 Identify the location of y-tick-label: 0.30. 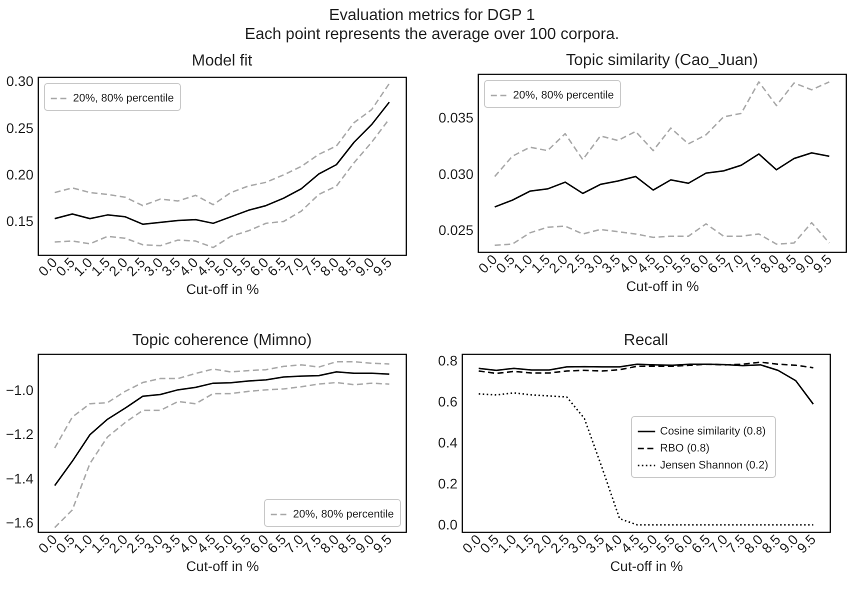
(20, 81).